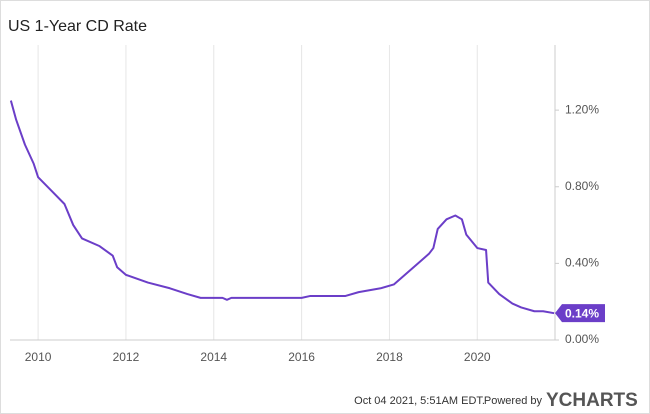 Image resolution: width=650 pixels, height=414 pixels. What do you see at coordinates (582, 109) in the screenshot?
I see `y-tick-label: 1.20%` at bounding box center [582, 109].